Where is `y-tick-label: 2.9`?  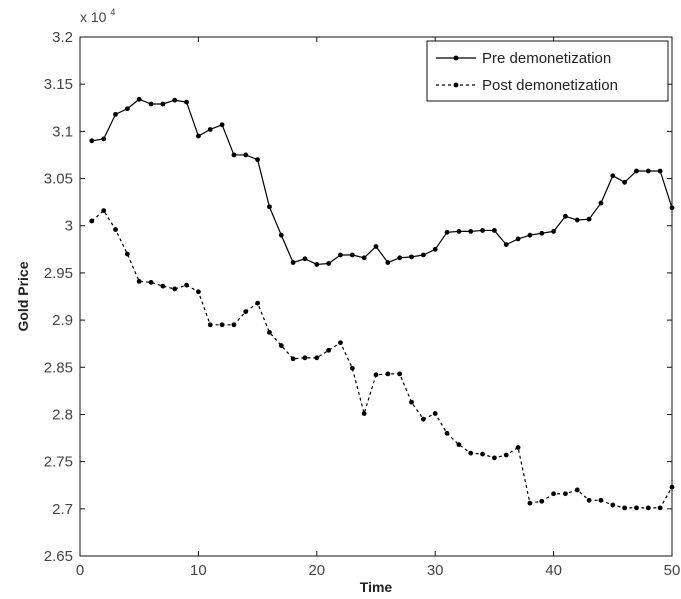 y-tick-label: 2.9 is located at coordinates (62, 320).